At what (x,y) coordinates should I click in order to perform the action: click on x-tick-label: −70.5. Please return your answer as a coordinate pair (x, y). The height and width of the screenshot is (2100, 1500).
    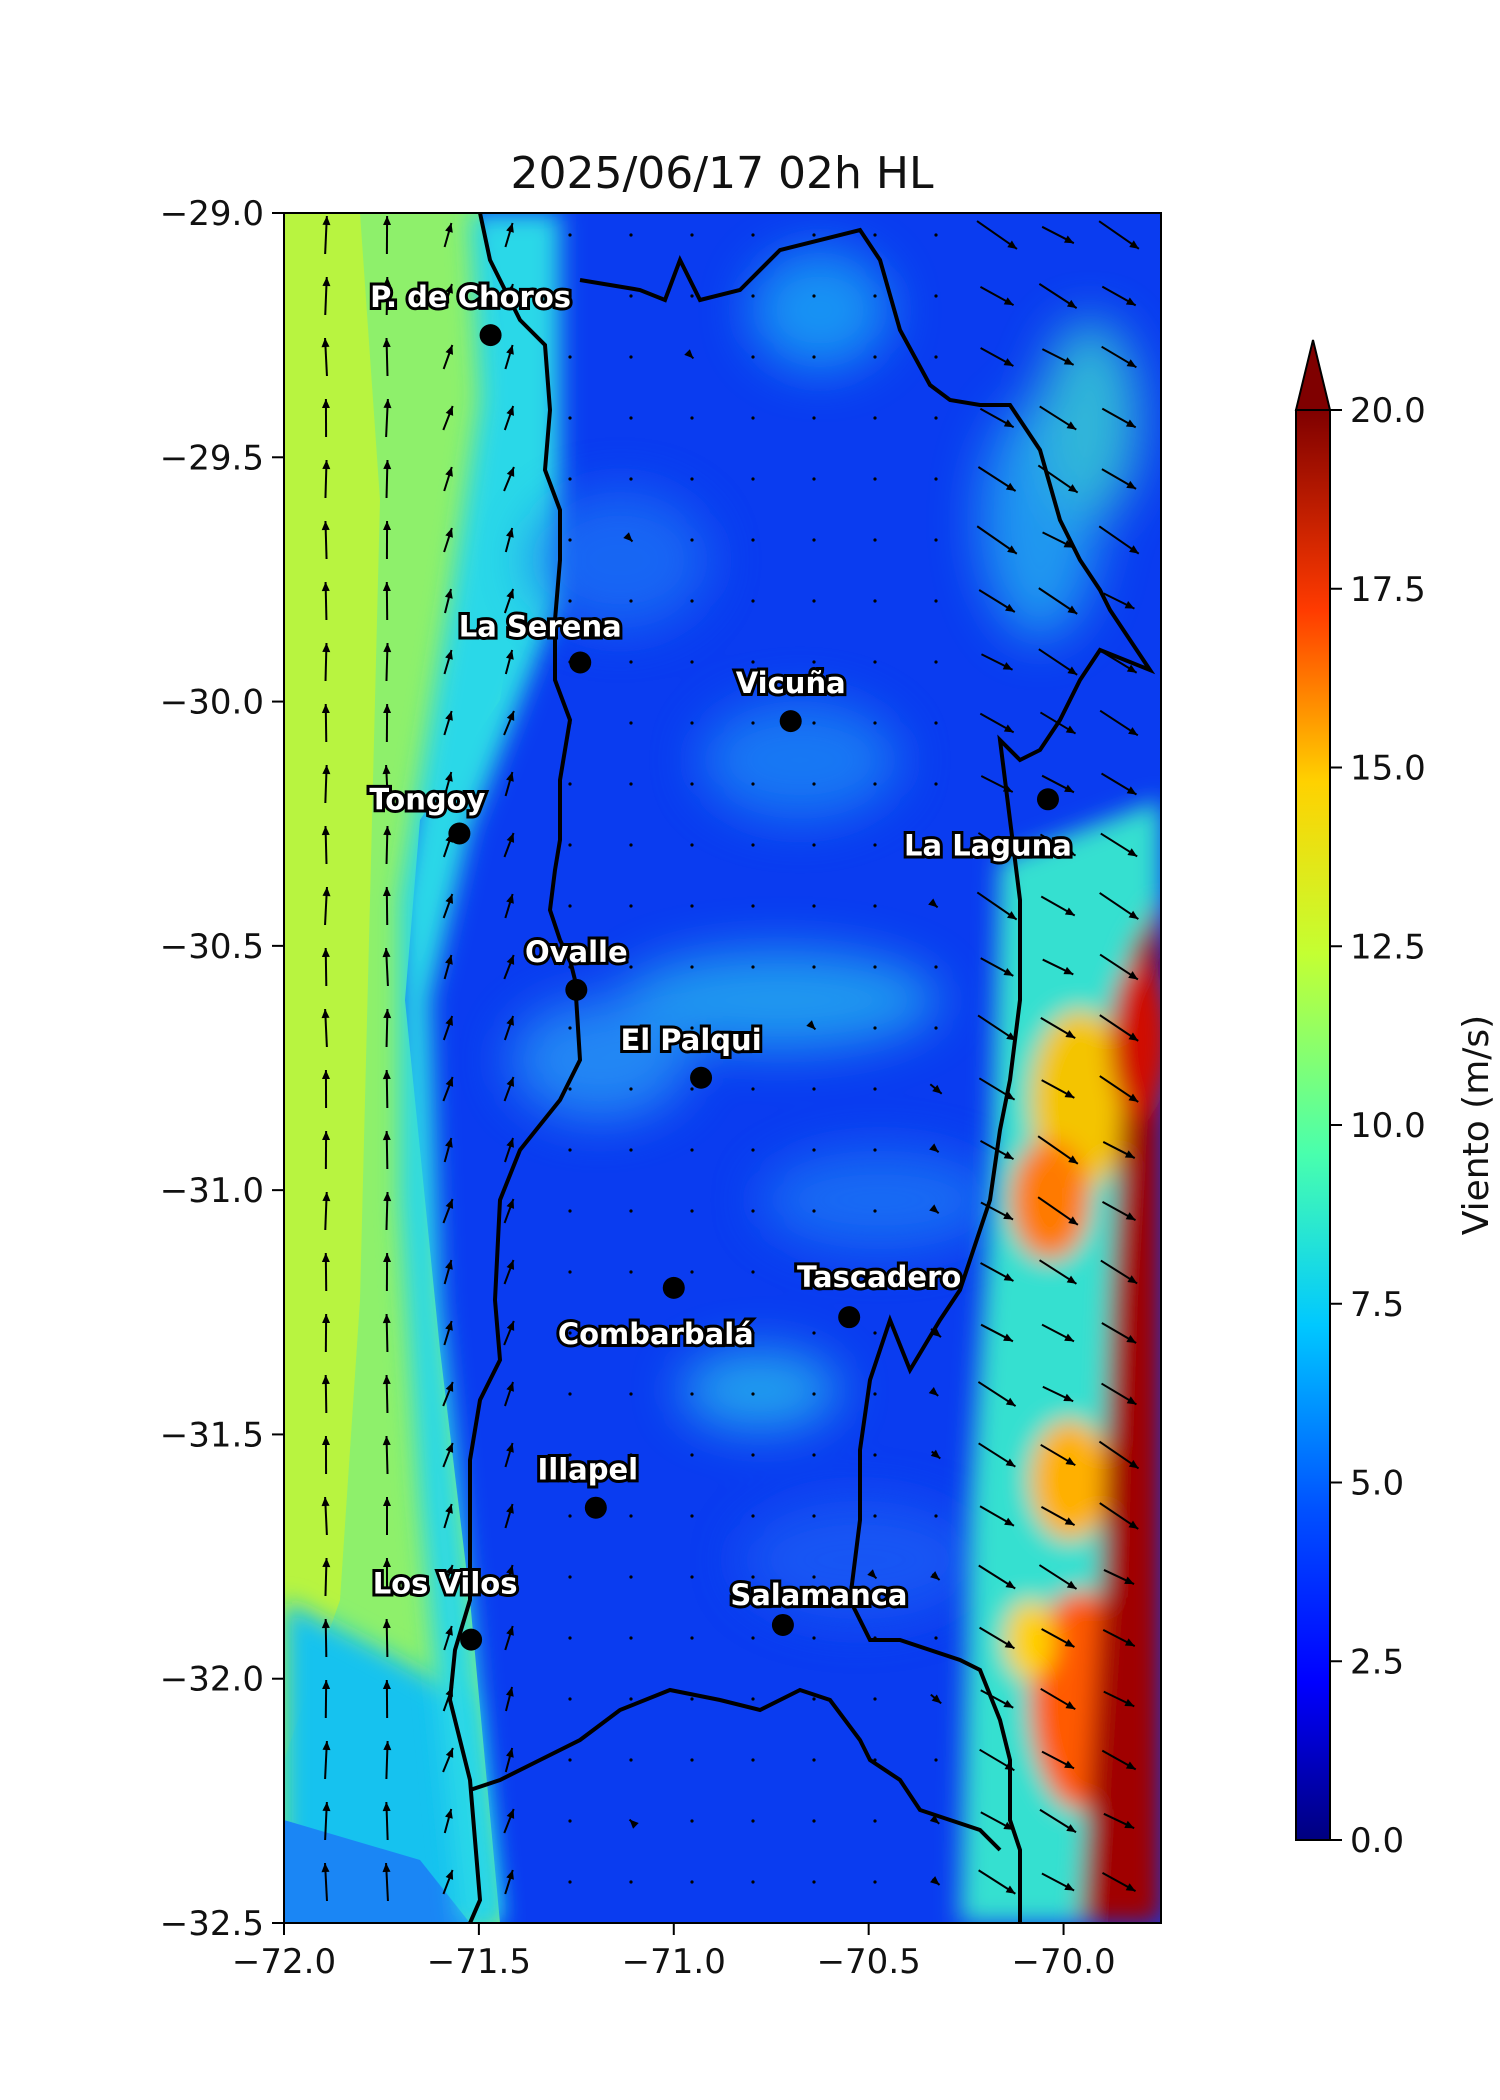
    Looking at the image, I should click on (869, 1962).